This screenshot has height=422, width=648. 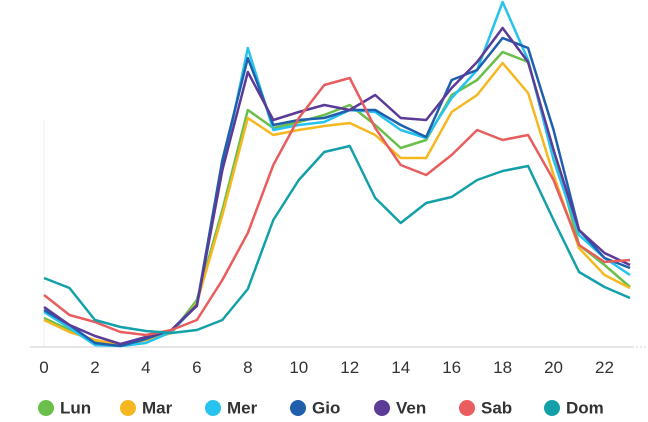 What do you see at coordinates (451, 367) in the screenshot?
I see `x-tick-label: 16` at bounding box center [451, 367].